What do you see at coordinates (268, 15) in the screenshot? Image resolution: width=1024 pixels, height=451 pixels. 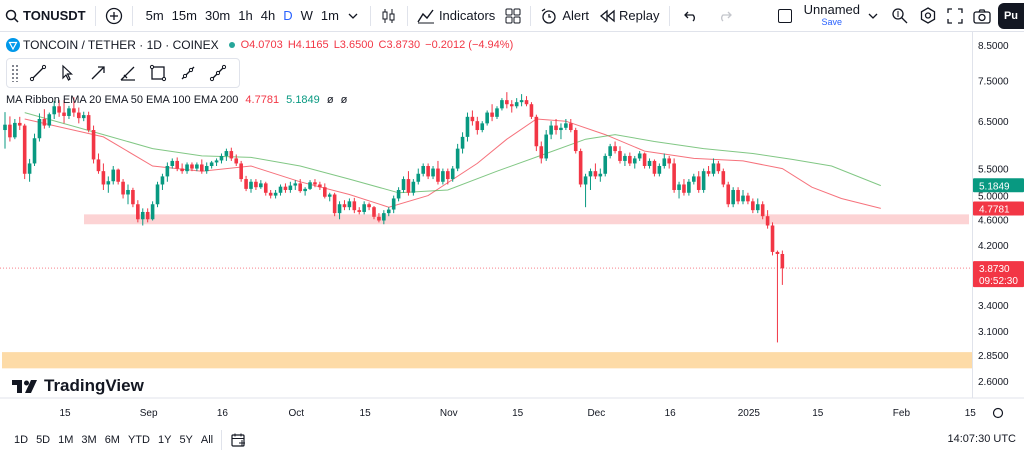 I see `interval-4: 4h` at bounding box center [268, 15].